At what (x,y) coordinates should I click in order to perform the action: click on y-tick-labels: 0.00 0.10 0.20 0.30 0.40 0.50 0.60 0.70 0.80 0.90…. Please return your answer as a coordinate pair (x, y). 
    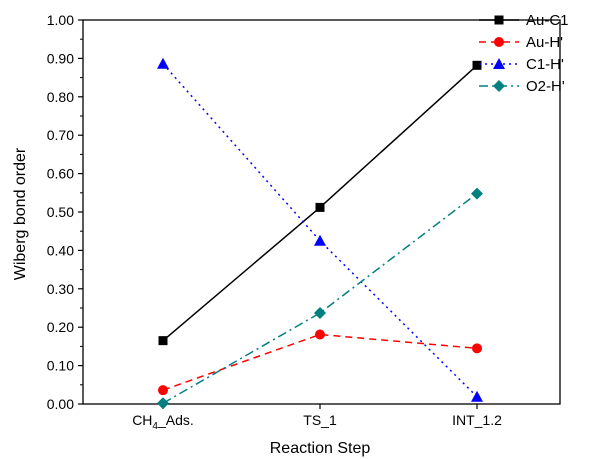
    Looking at the image, I should click on (60, 212).